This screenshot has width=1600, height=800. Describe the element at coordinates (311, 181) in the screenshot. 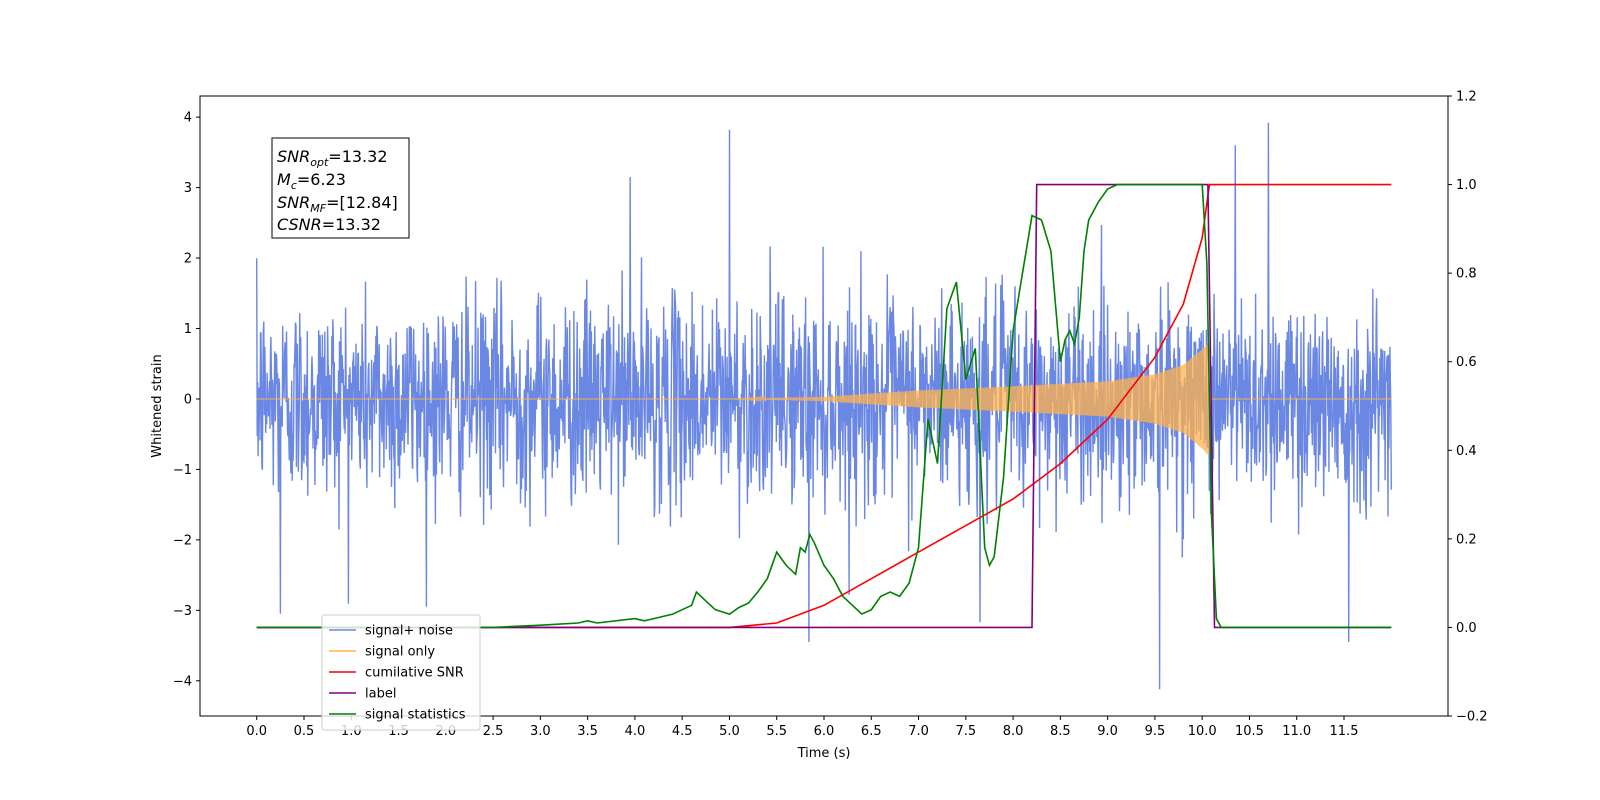

I see `annotation-mc: Mc=6.23` at that location.